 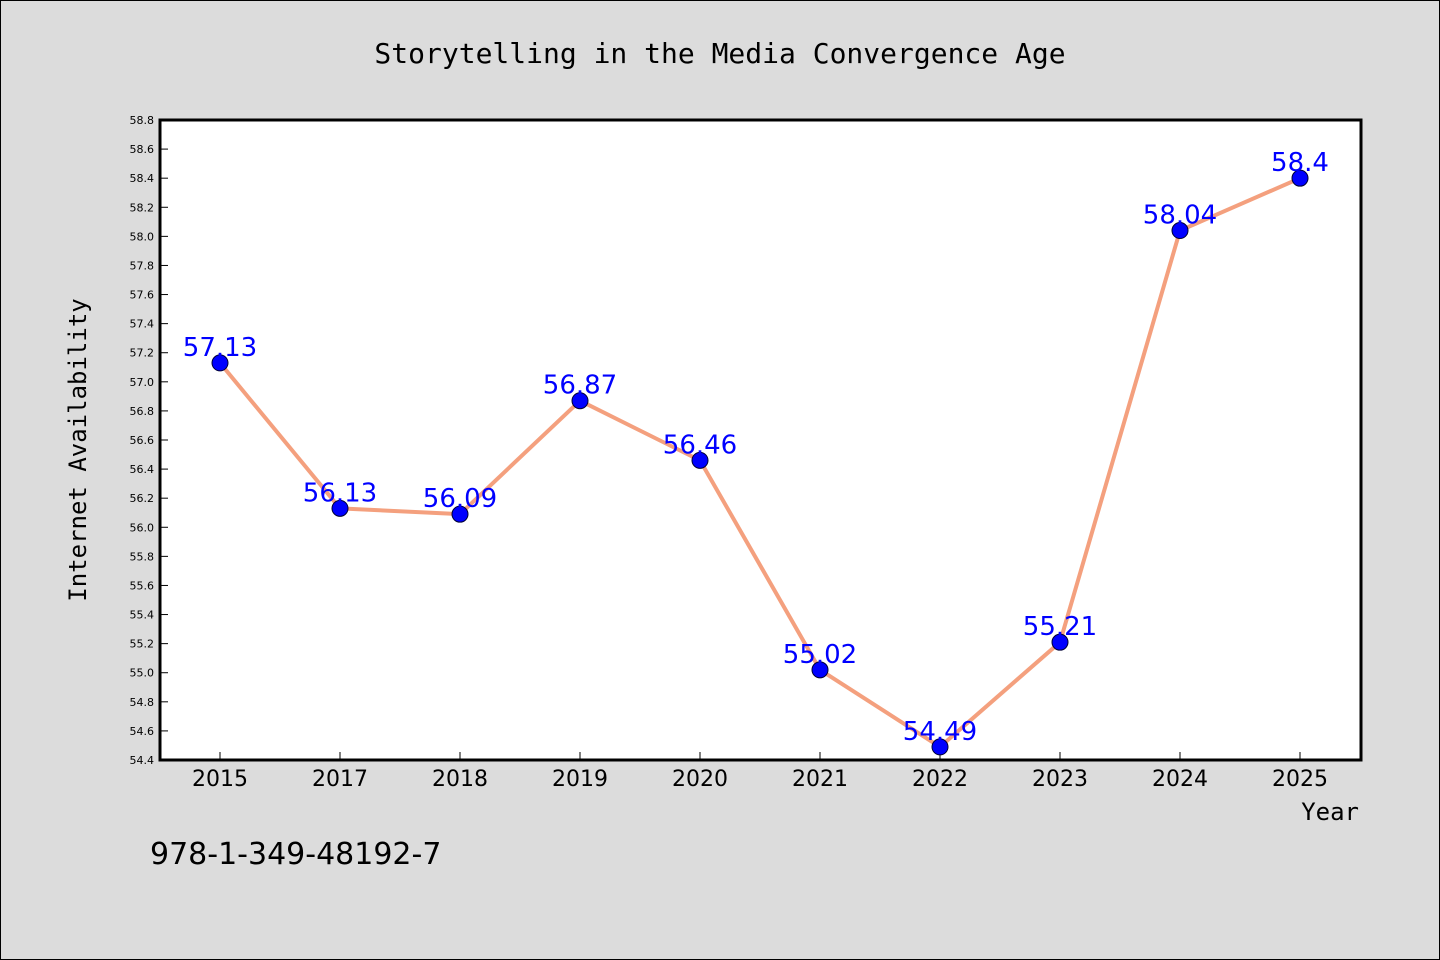 I want to click on x-axis-ticks: 2015 2017 2018 2019 2020 2021 2022 2023 2024 2025, so click(x=760, y=772).